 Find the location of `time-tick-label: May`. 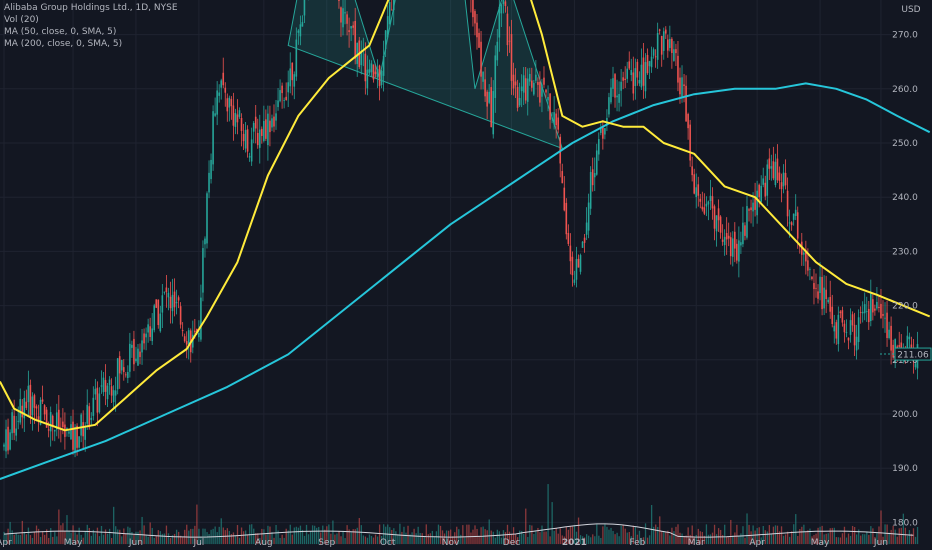

time-tick-label: May is located at coordinates (820, 543).